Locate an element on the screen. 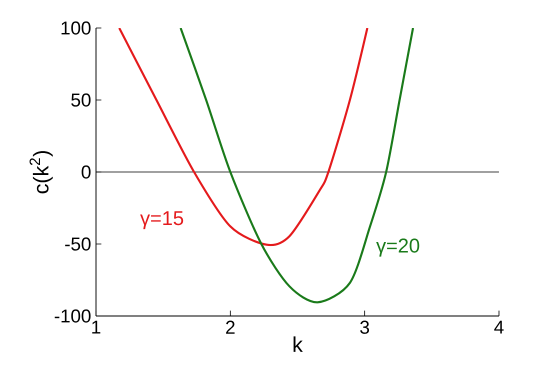  x-tick-label: 1 is located at coordinates (96, 327).